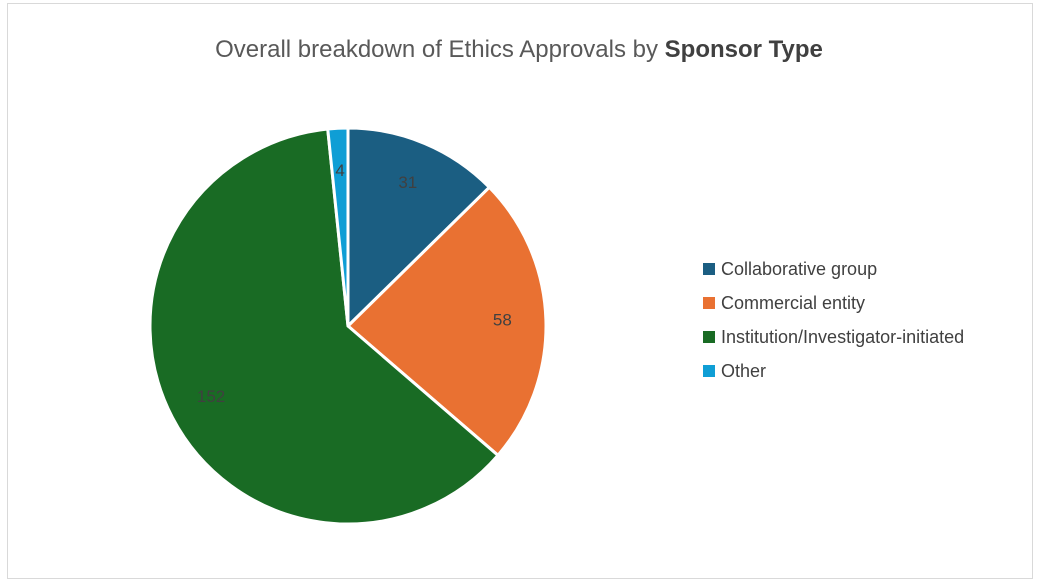 The width and height of the screenshot is (1038, 585). I want to click on legend-label: Commercial entity, so click(793, 302).